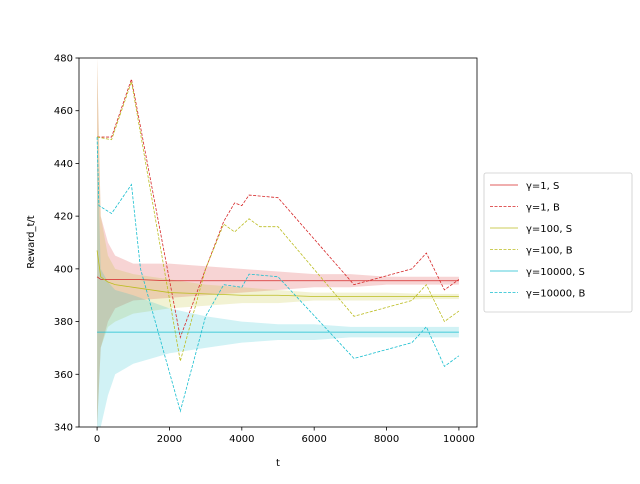 The width and height of the screenshot is (640, 484). What do you see at coordinates (459, 439) in the screenshot?
I see `x-tick-label: 10000` at bounding box center [459, 439].